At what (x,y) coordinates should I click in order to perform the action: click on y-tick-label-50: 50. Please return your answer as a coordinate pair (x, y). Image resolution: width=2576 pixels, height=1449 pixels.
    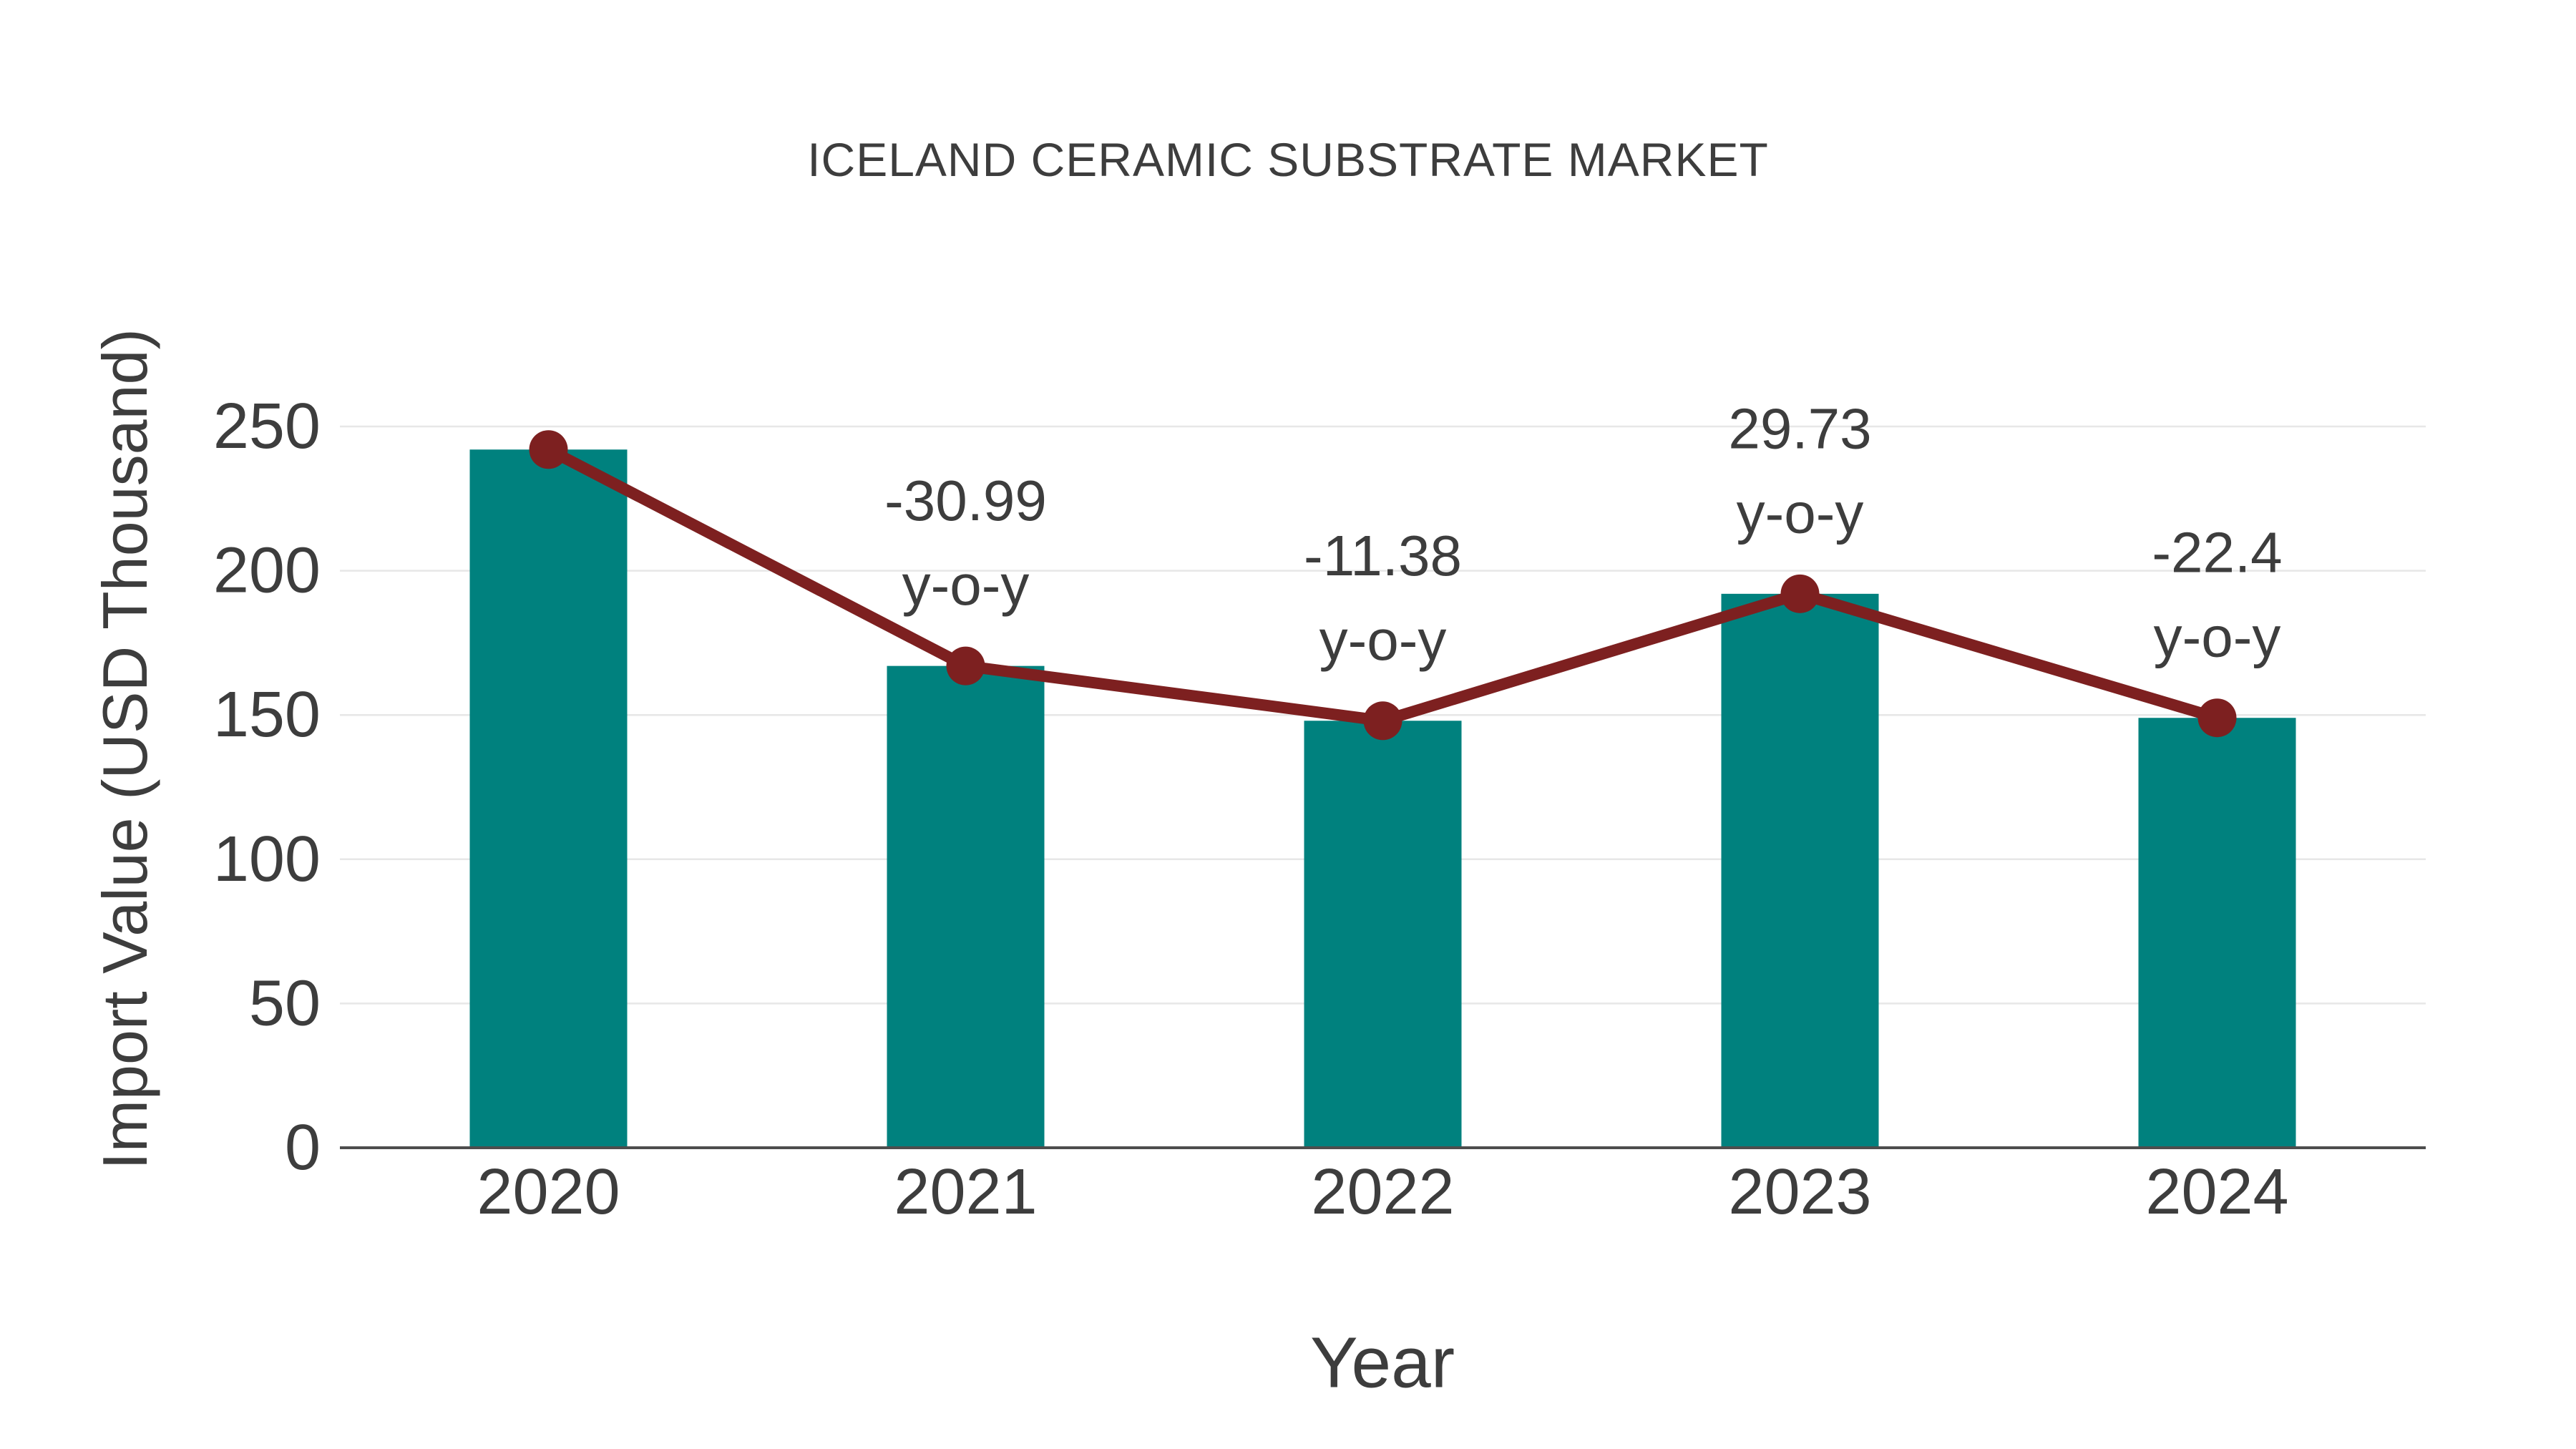
    Looking at the image, I should click on (285, 1003).